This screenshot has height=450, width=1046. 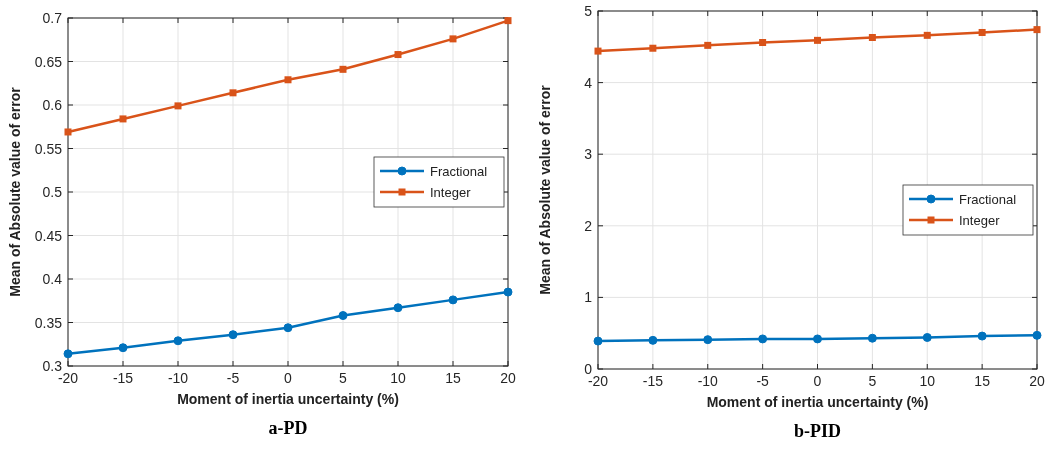 I want to click on y-tick-label: 0.65, so click(x=48, y=61).